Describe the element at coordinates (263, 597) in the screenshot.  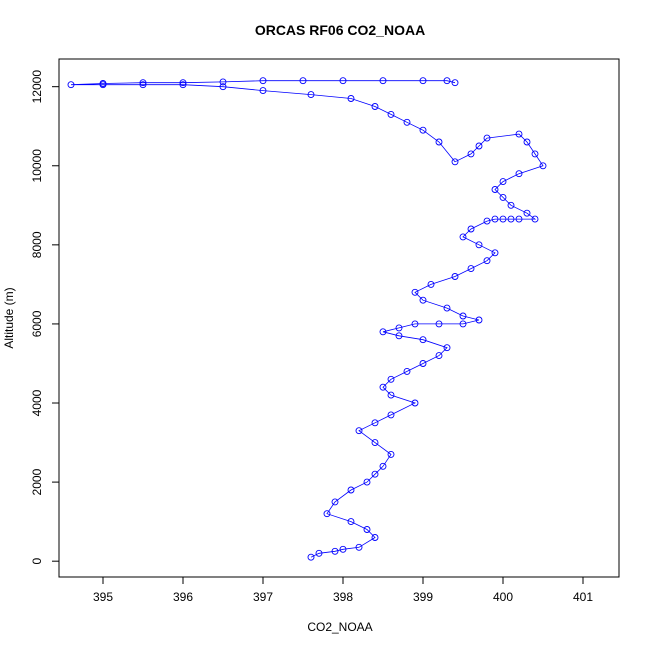
I see `x-tick-label: 397` at that location.